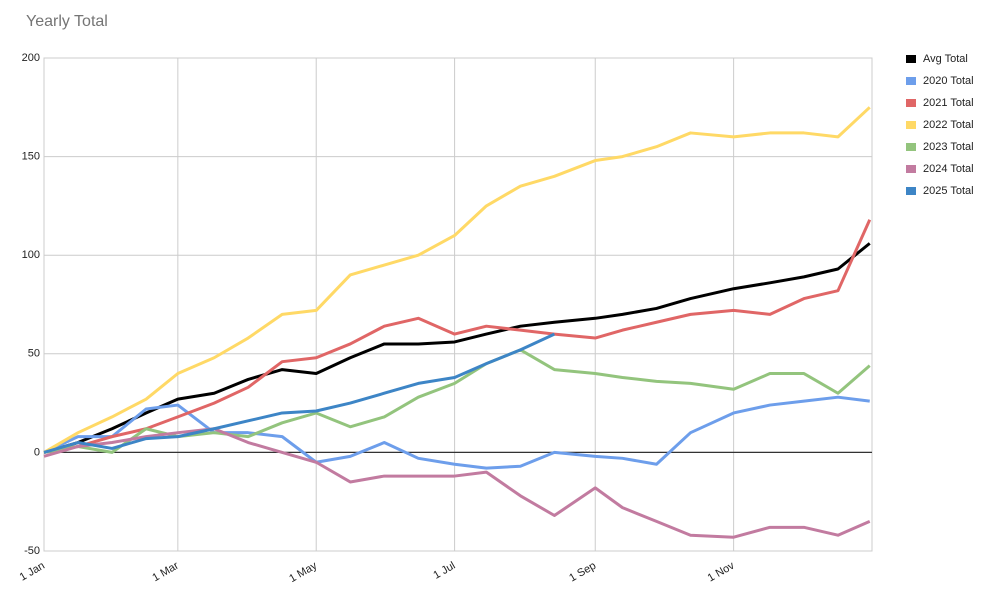 Image resolution: width=1000 pixels, height=609 pixels. I want to click on y-tick-label: 150, so click(31, 157).